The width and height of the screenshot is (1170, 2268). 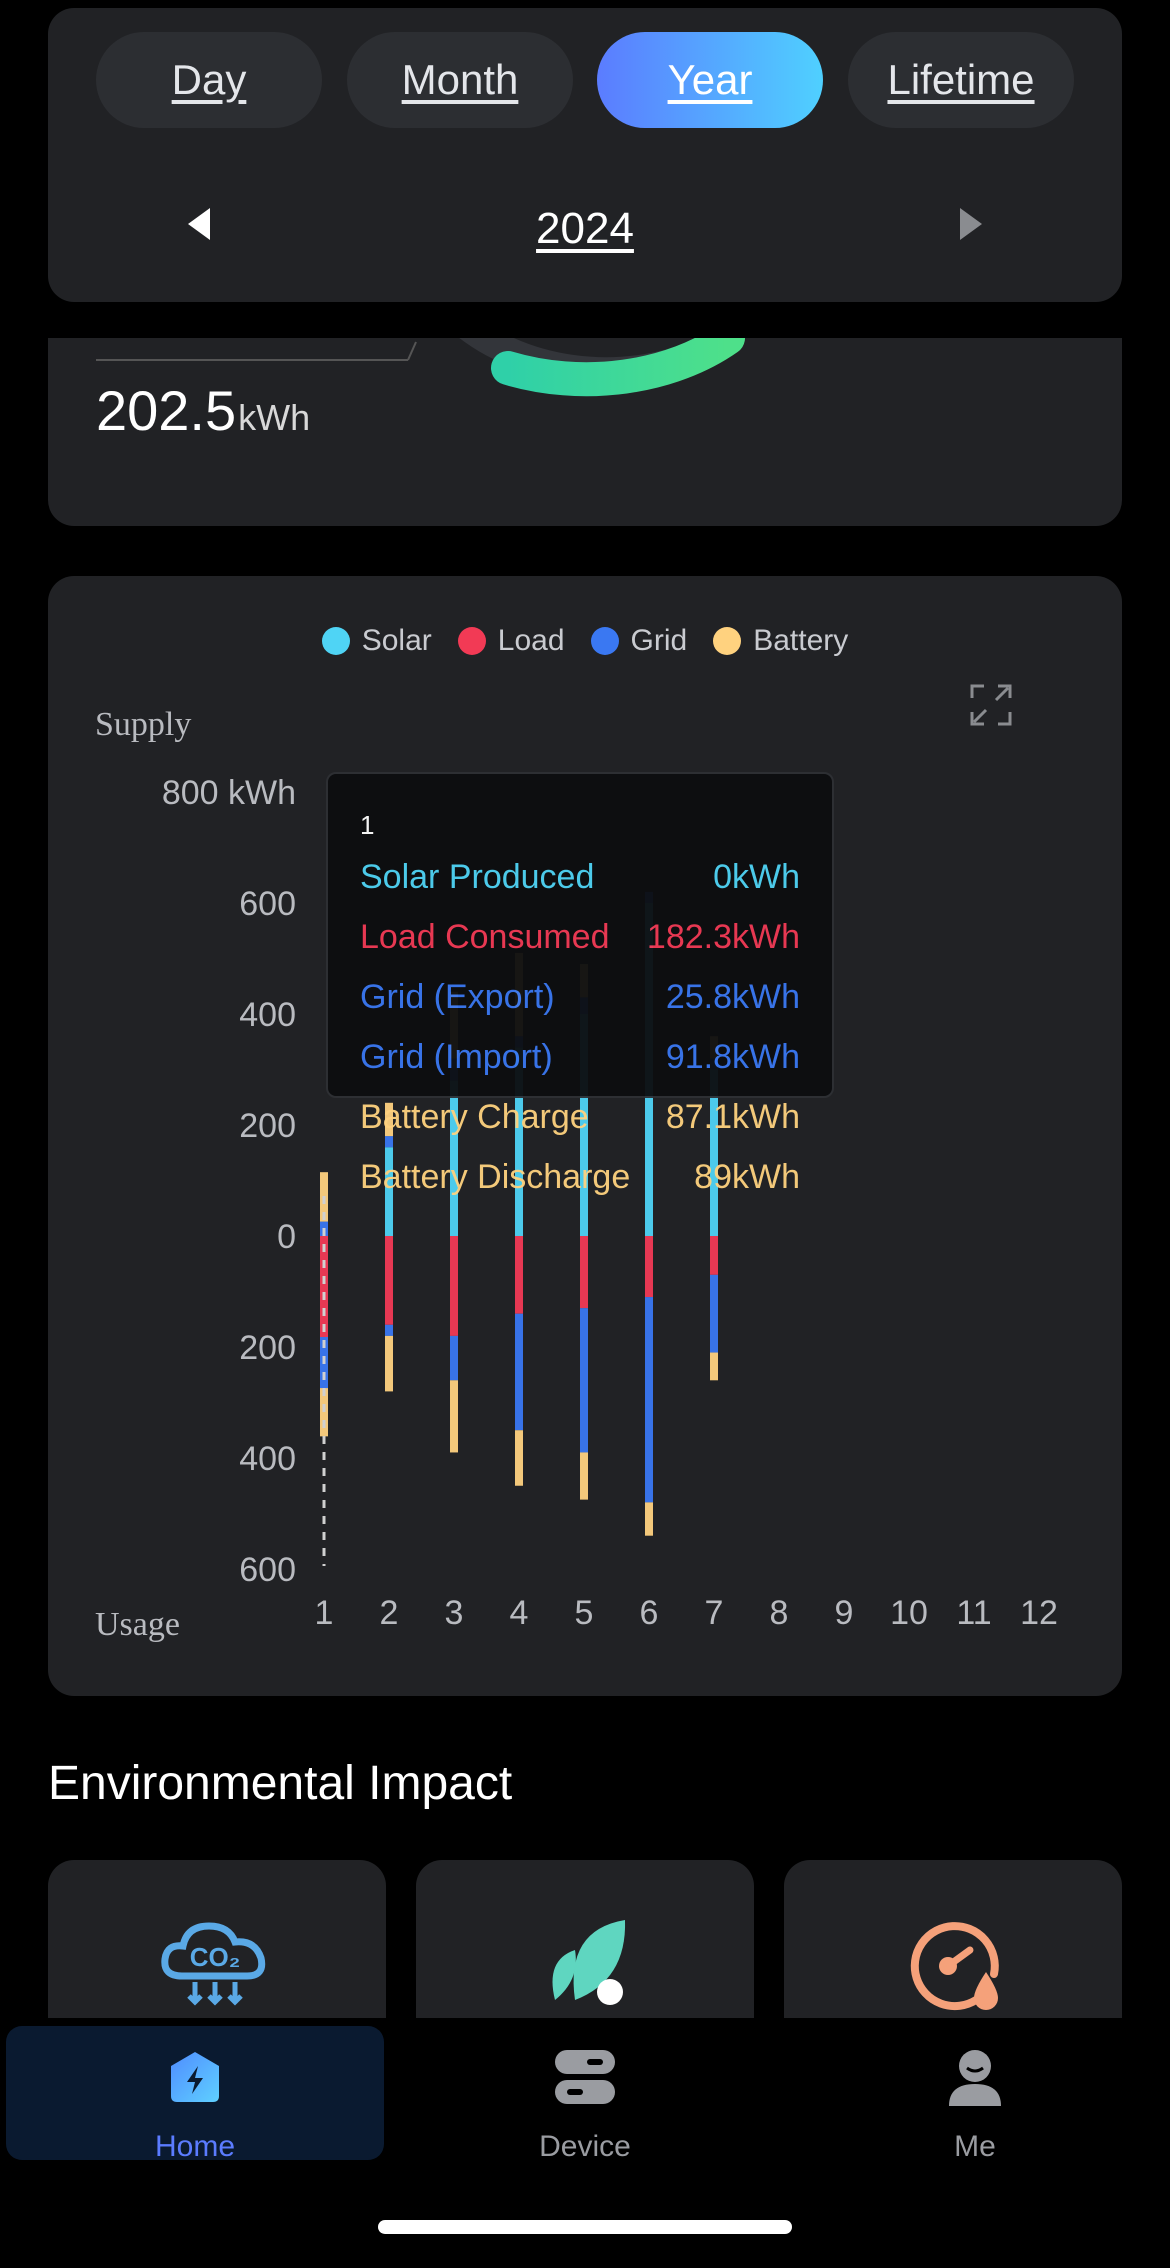 What do you see at coordinates (280, 1783) in the screenshot?
I see `environmental-impact-title: Environmental Impact` at bounding box center [280, 1783].